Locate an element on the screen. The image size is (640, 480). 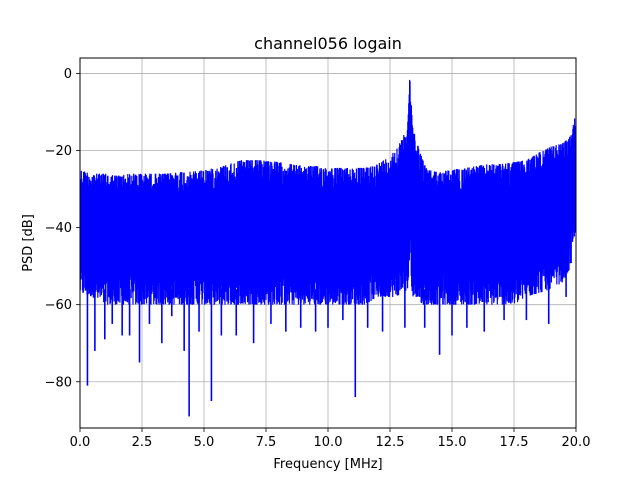
x-tick-label: 12.5 is located at coordinates (390, 442).